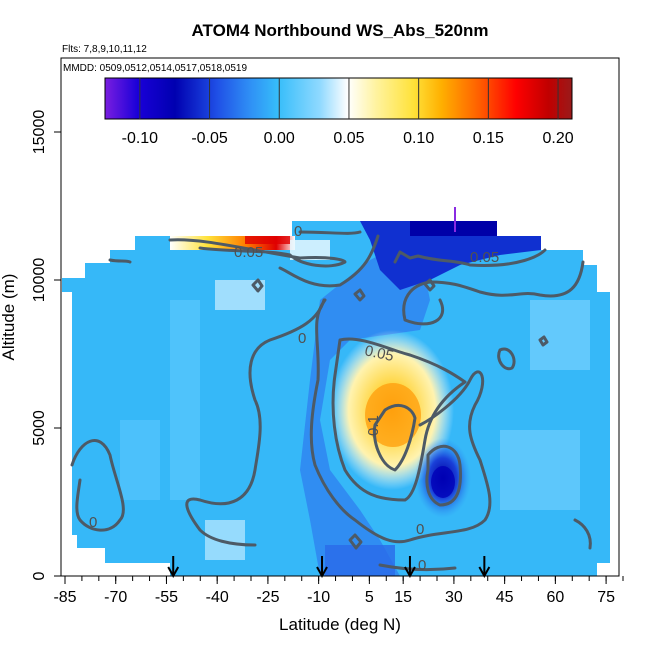 The width and height of the screenshot is (650, 650). Describe the element at coordinates (348, 138) in the screenshot. I see `colorbar-tick-label: 0.05` at that location.